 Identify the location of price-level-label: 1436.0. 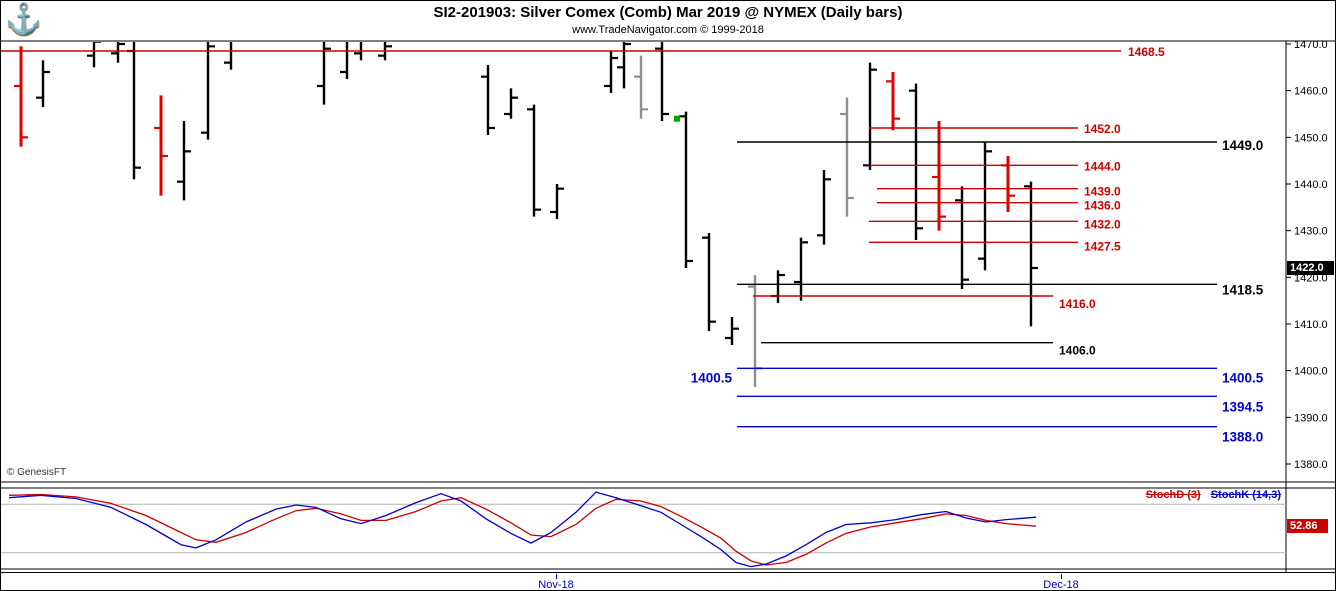
(1102, 206).